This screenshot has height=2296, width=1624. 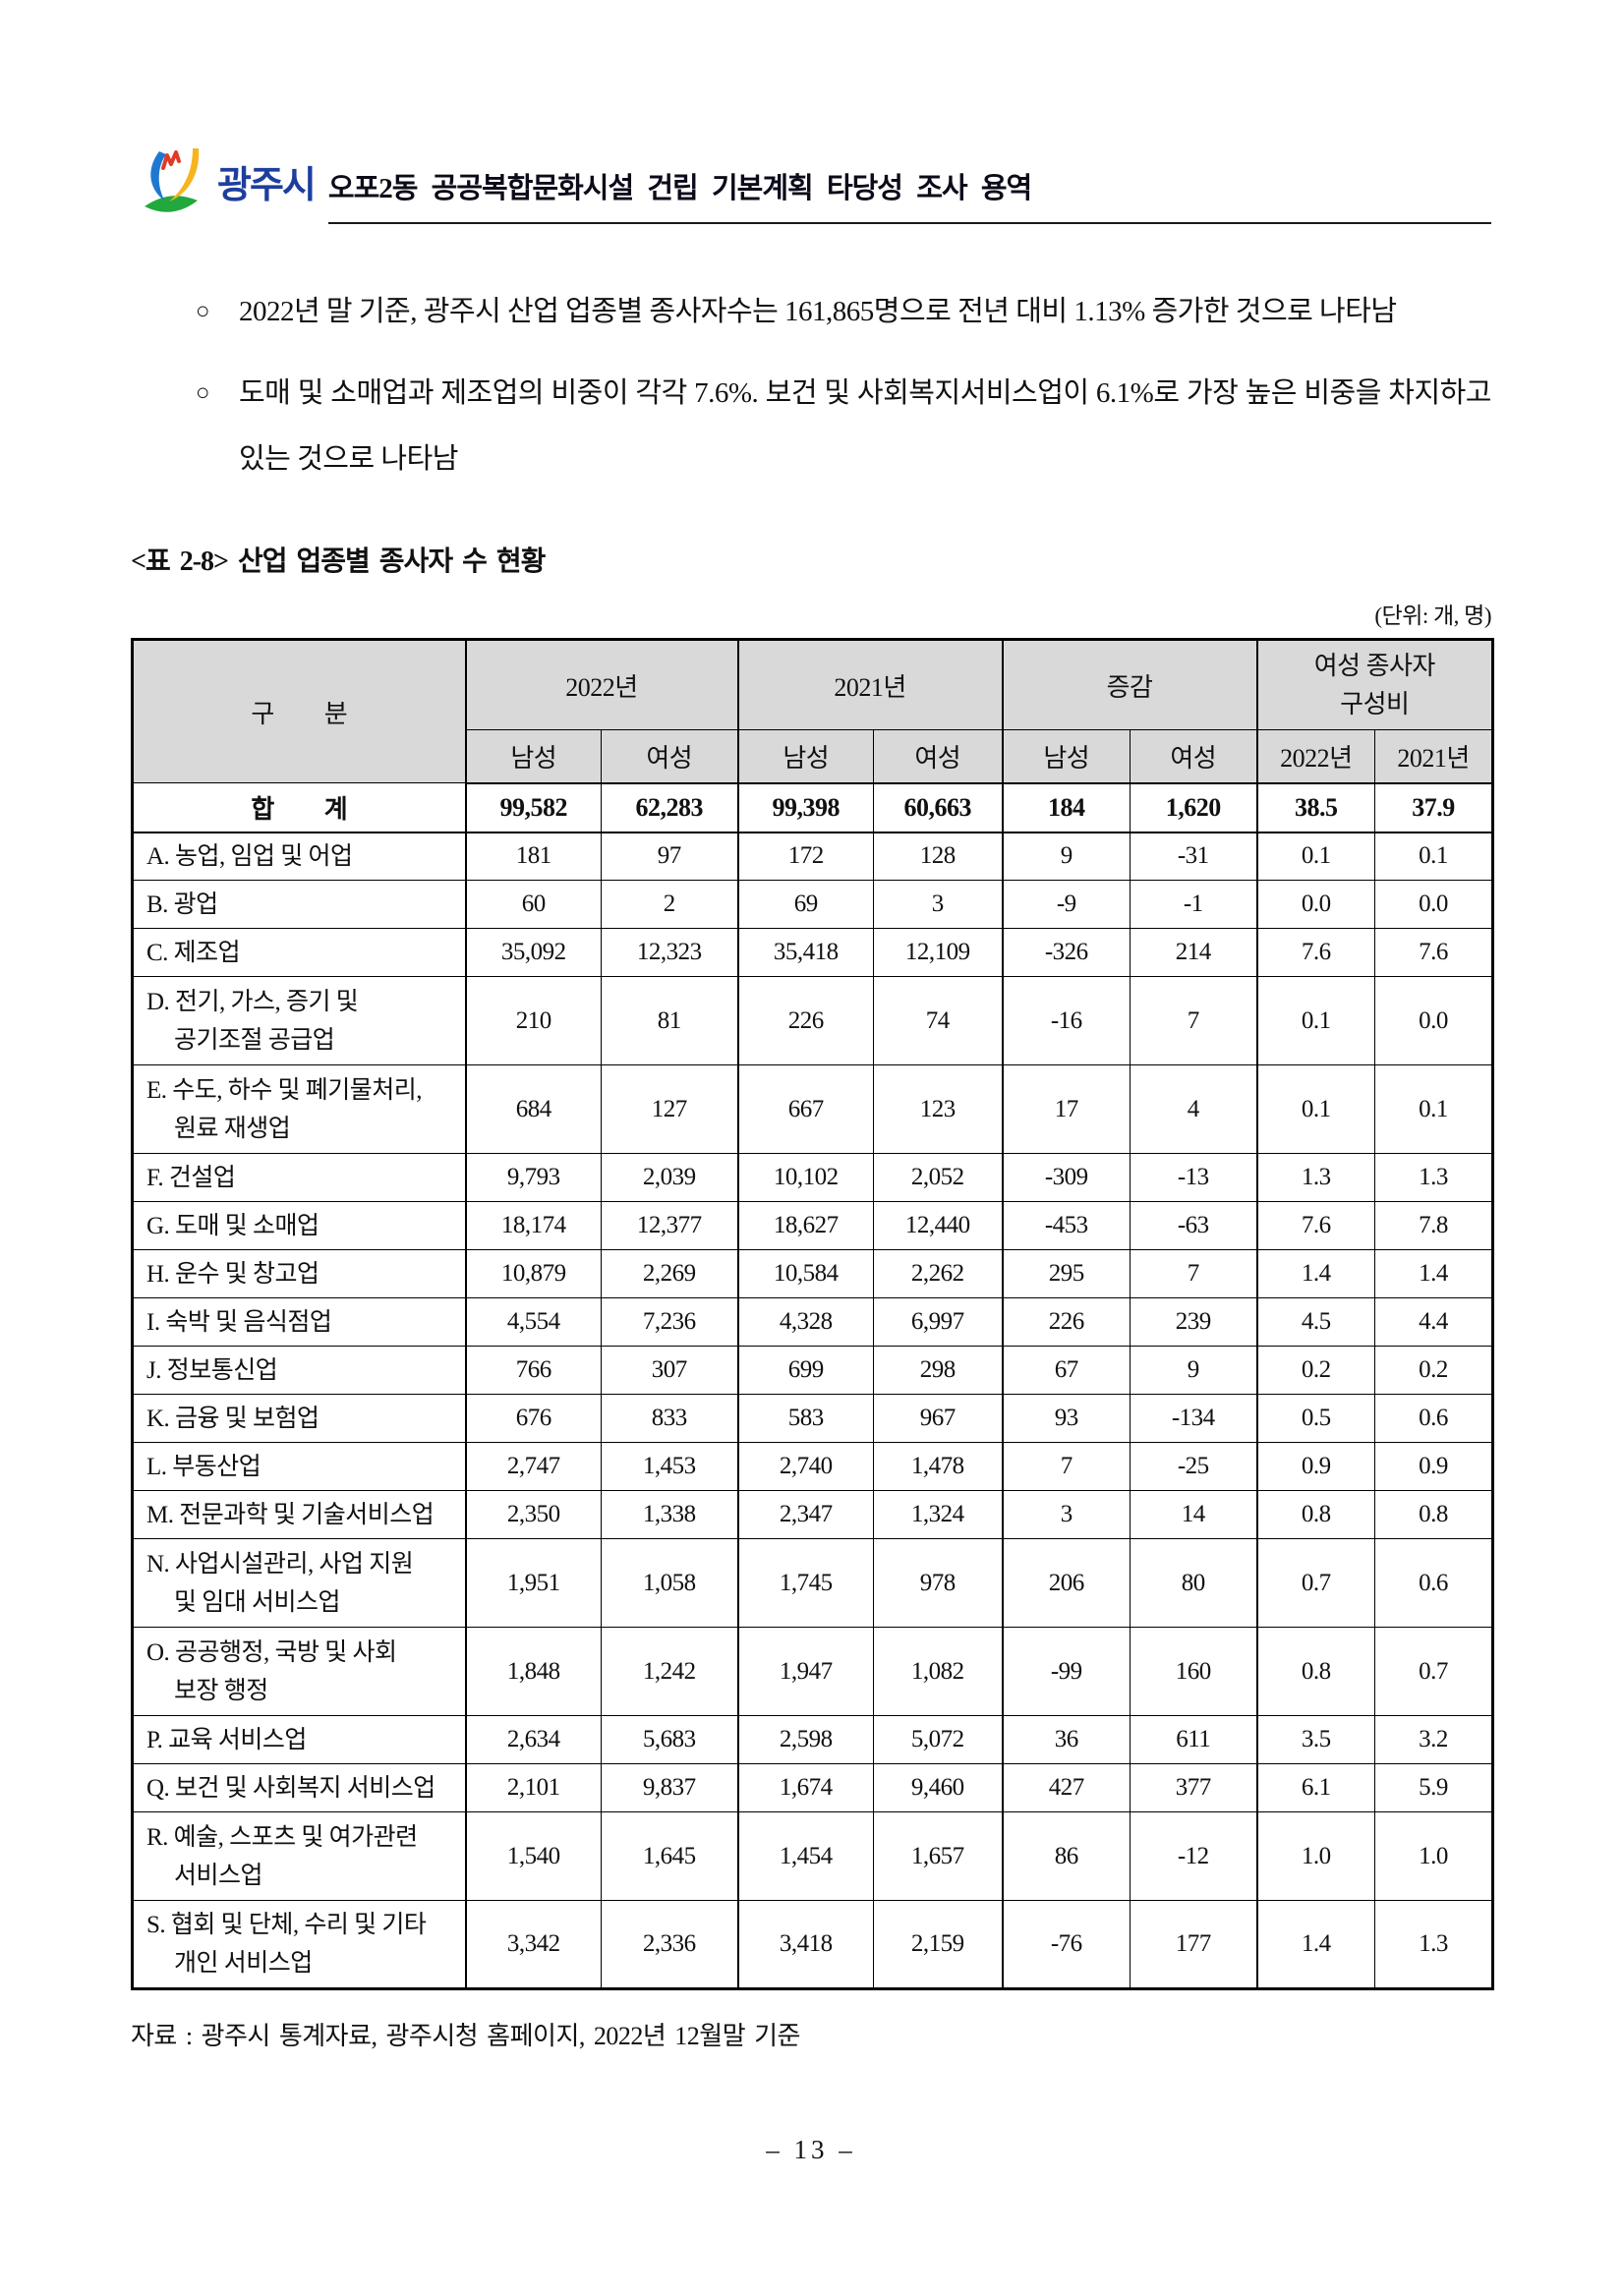 I want to click on value-cell: 127, so click(x=669, y=1109).